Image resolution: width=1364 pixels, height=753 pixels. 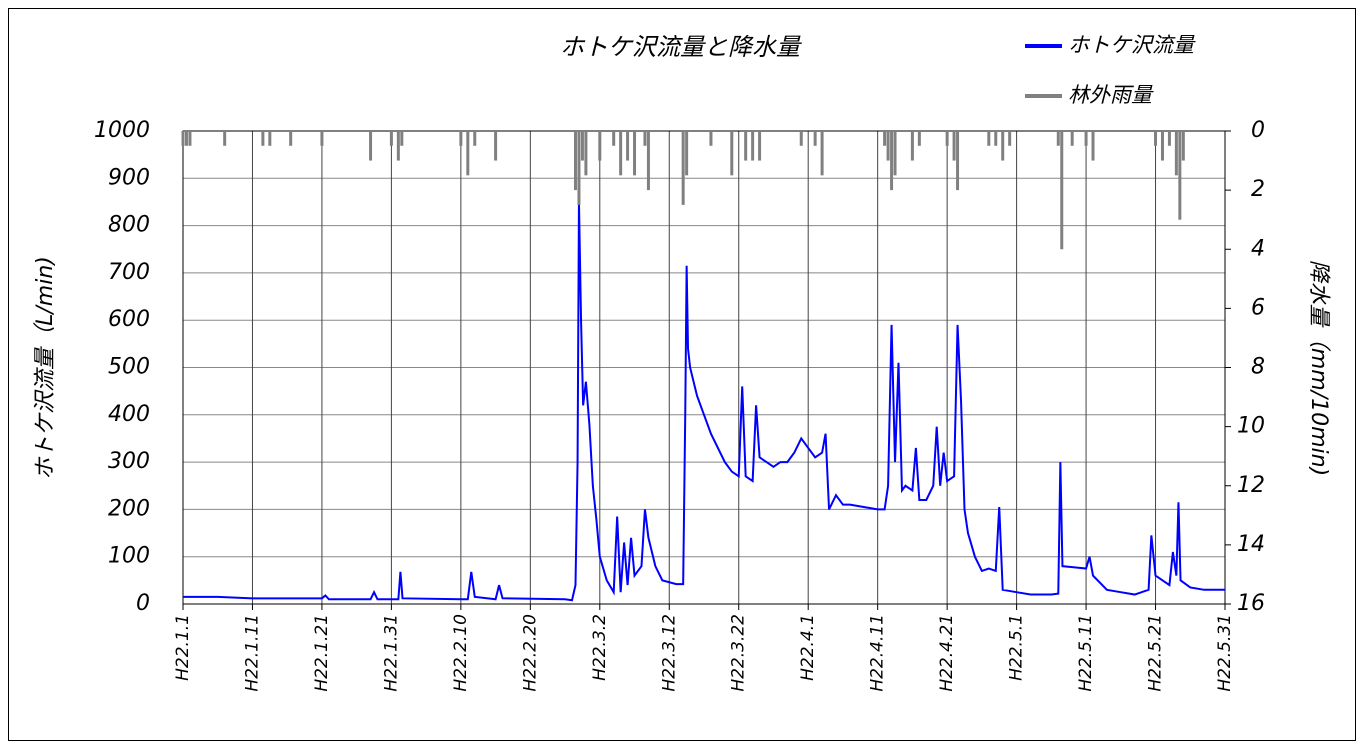 I want to click on y2-tick-label: 6, so click(x=1258, y=307).